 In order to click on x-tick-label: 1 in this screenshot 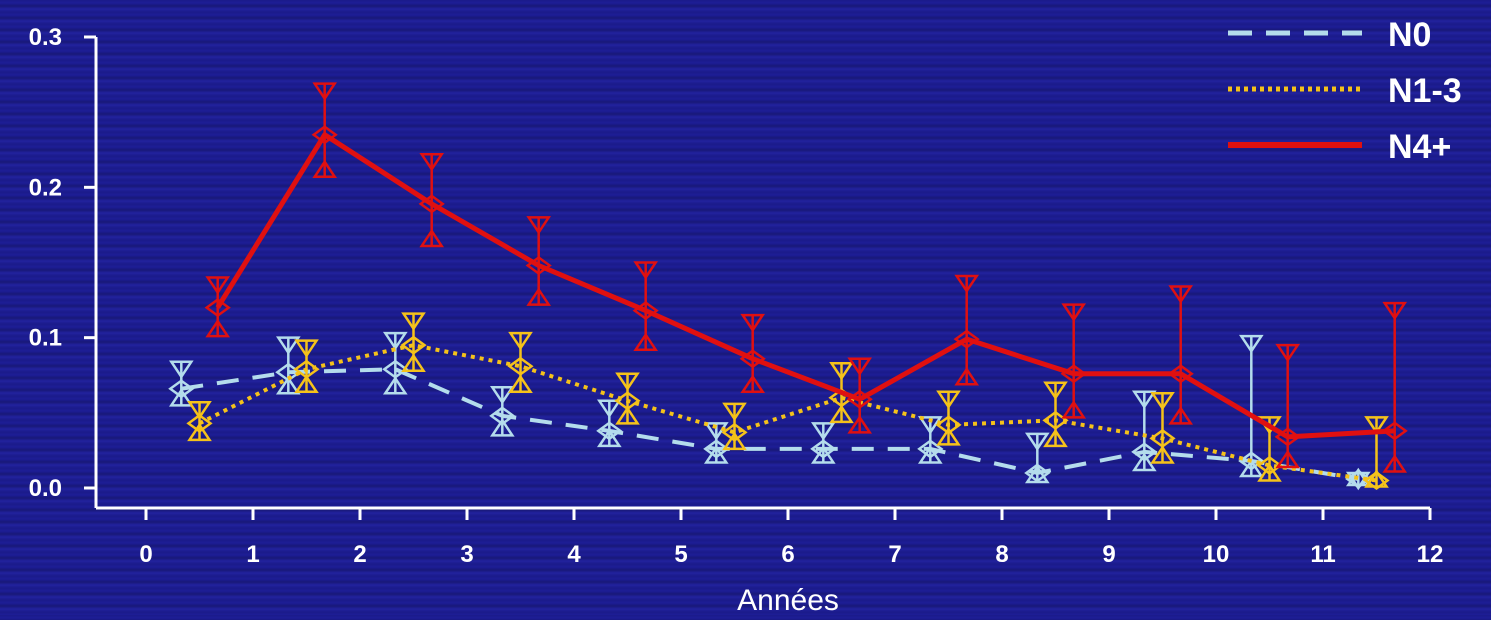, I will do `click(252, 554)`.